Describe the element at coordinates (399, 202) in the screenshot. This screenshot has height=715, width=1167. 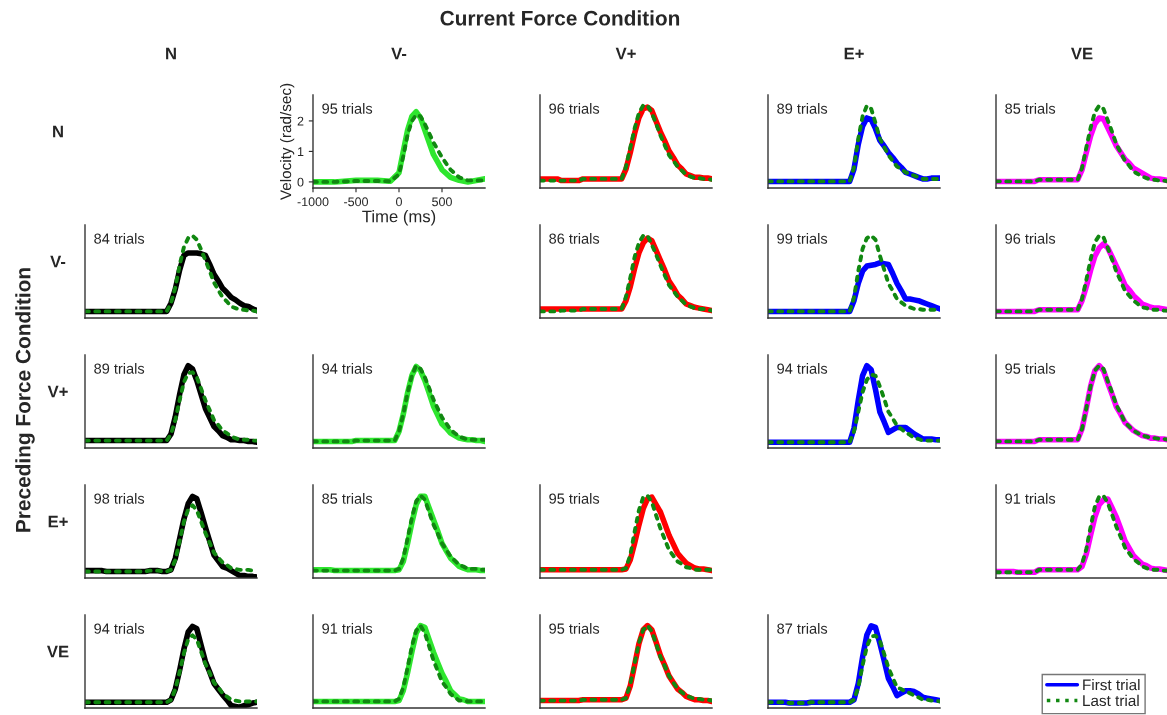
I see `x-tick-label: 0` at that location.